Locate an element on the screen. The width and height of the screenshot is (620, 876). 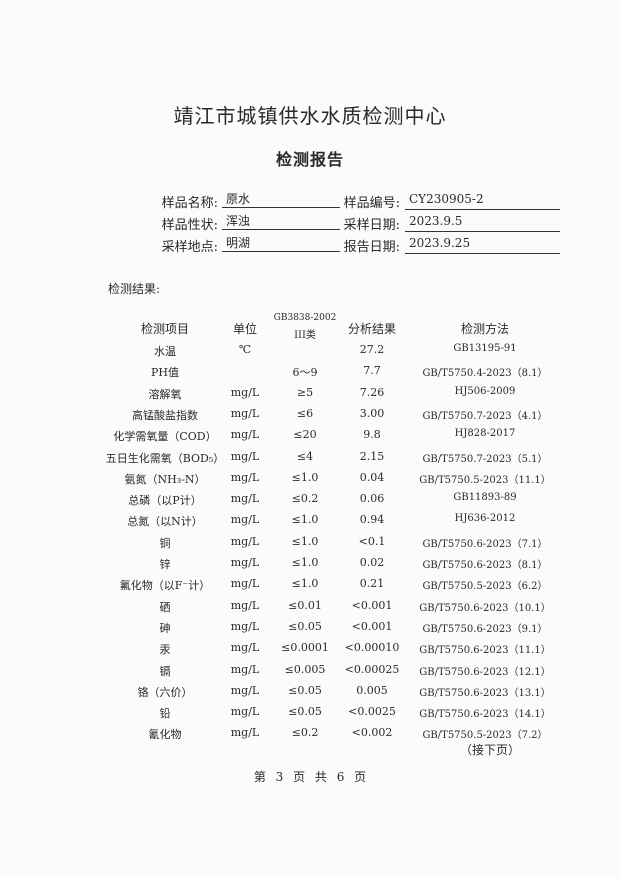
row-result: <0.0025 is located at coordinates (372, 712).